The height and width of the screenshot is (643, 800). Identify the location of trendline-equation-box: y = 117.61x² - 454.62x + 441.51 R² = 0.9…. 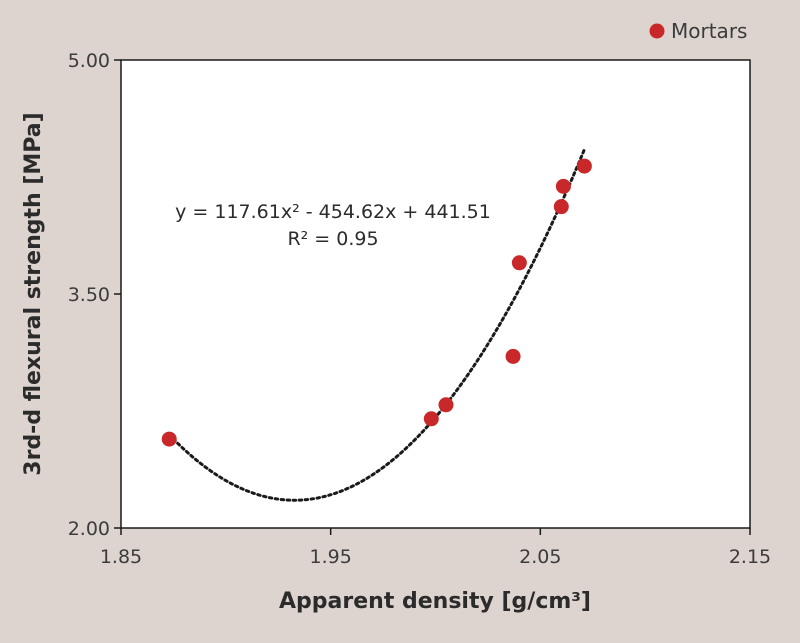
(333, 225).